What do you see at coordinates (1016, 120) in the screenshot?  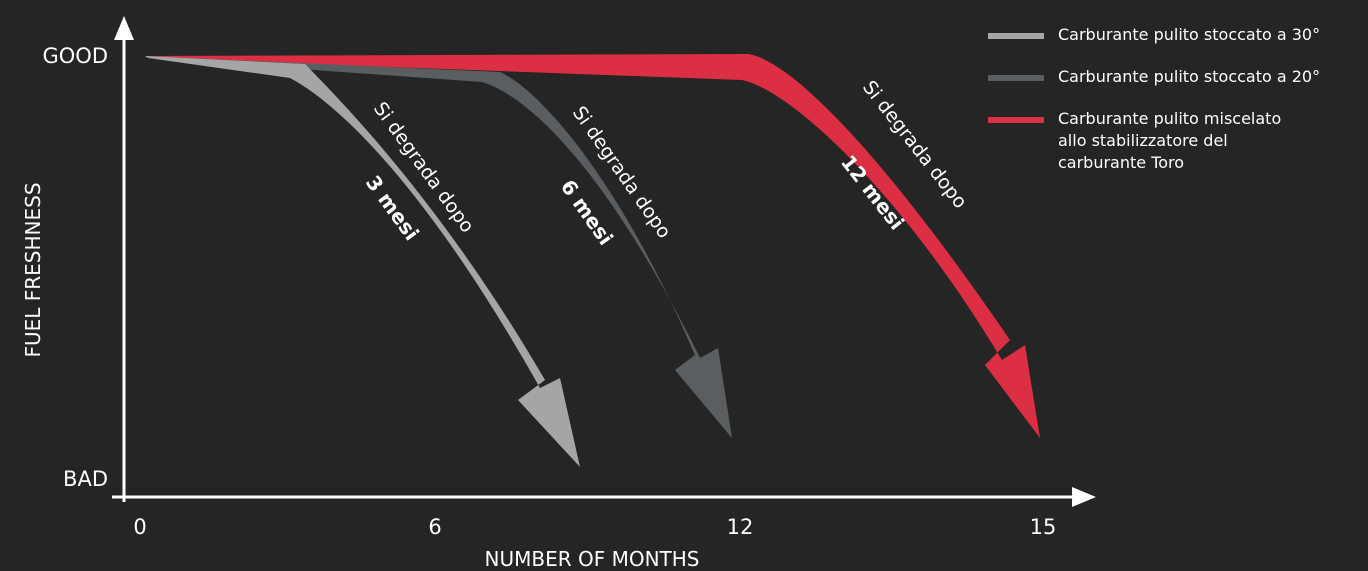 I see `legend-swatch-stabilizer` at bounding box center [1016, 120].